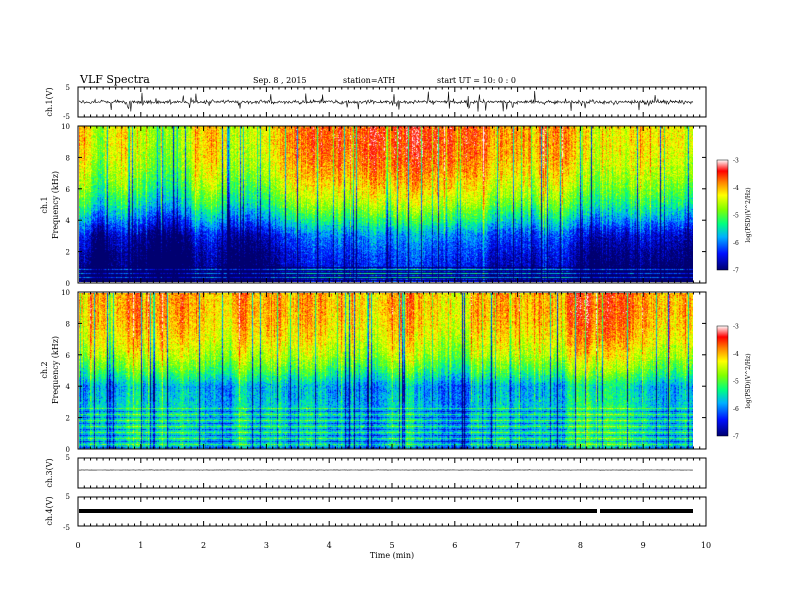 The image size is (792, 612). Describe the element at coordinates (66, 117) in the screenshot. I see `ch1-ytick-bottom: -5` at that location.